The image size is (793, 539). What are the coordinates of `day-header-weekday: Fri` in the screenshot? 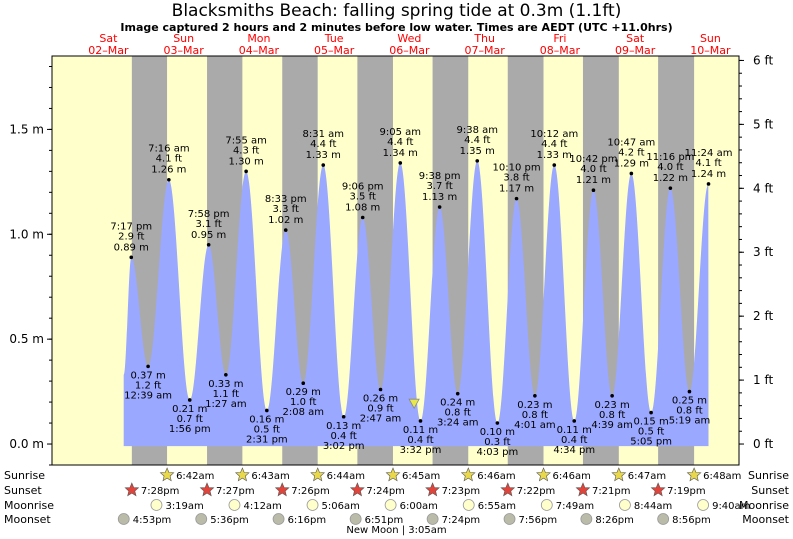 It's located at (559, 38).